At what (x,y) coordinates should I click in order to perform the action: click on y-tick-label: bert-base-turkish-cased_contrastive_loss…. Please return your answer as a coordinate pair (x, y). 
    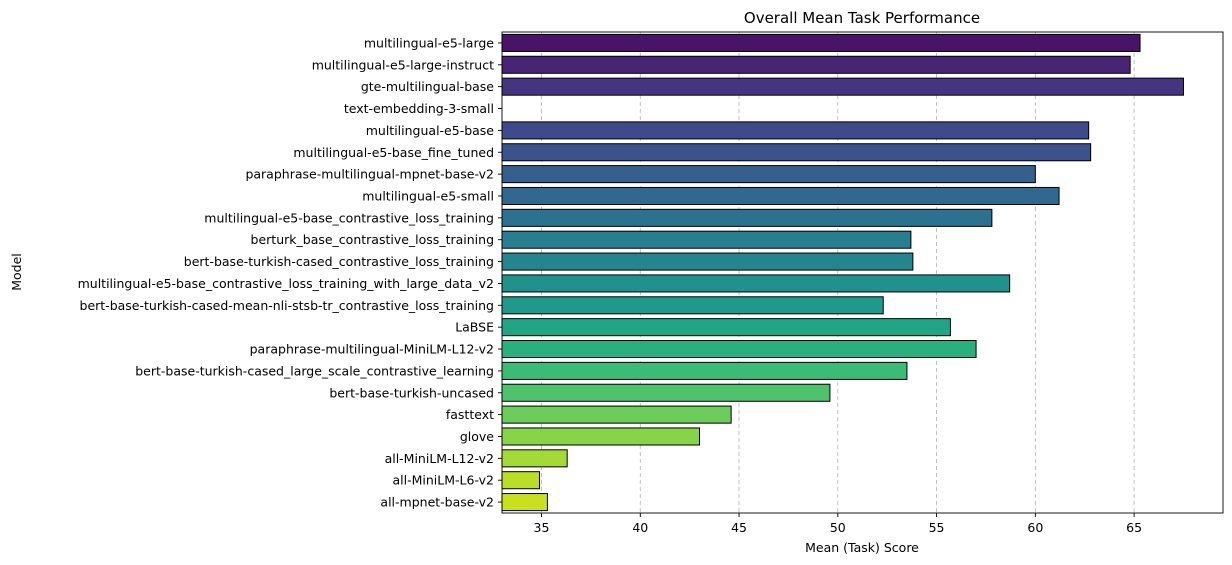
    Looking at the image, I should click on (339, 261).